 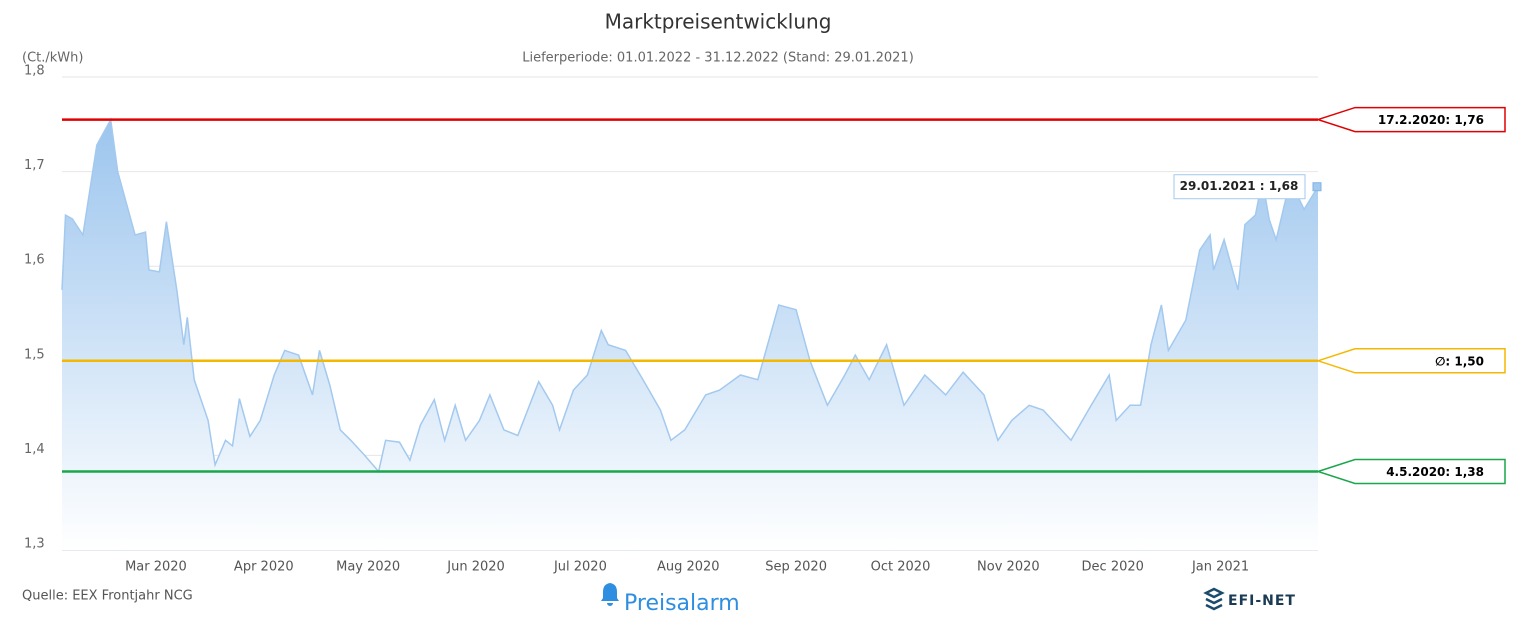 What do you see at coordinates (34, 260) in the screenshot?
I see `y-tick-label: 1,6` at bounding box center [34, 260].